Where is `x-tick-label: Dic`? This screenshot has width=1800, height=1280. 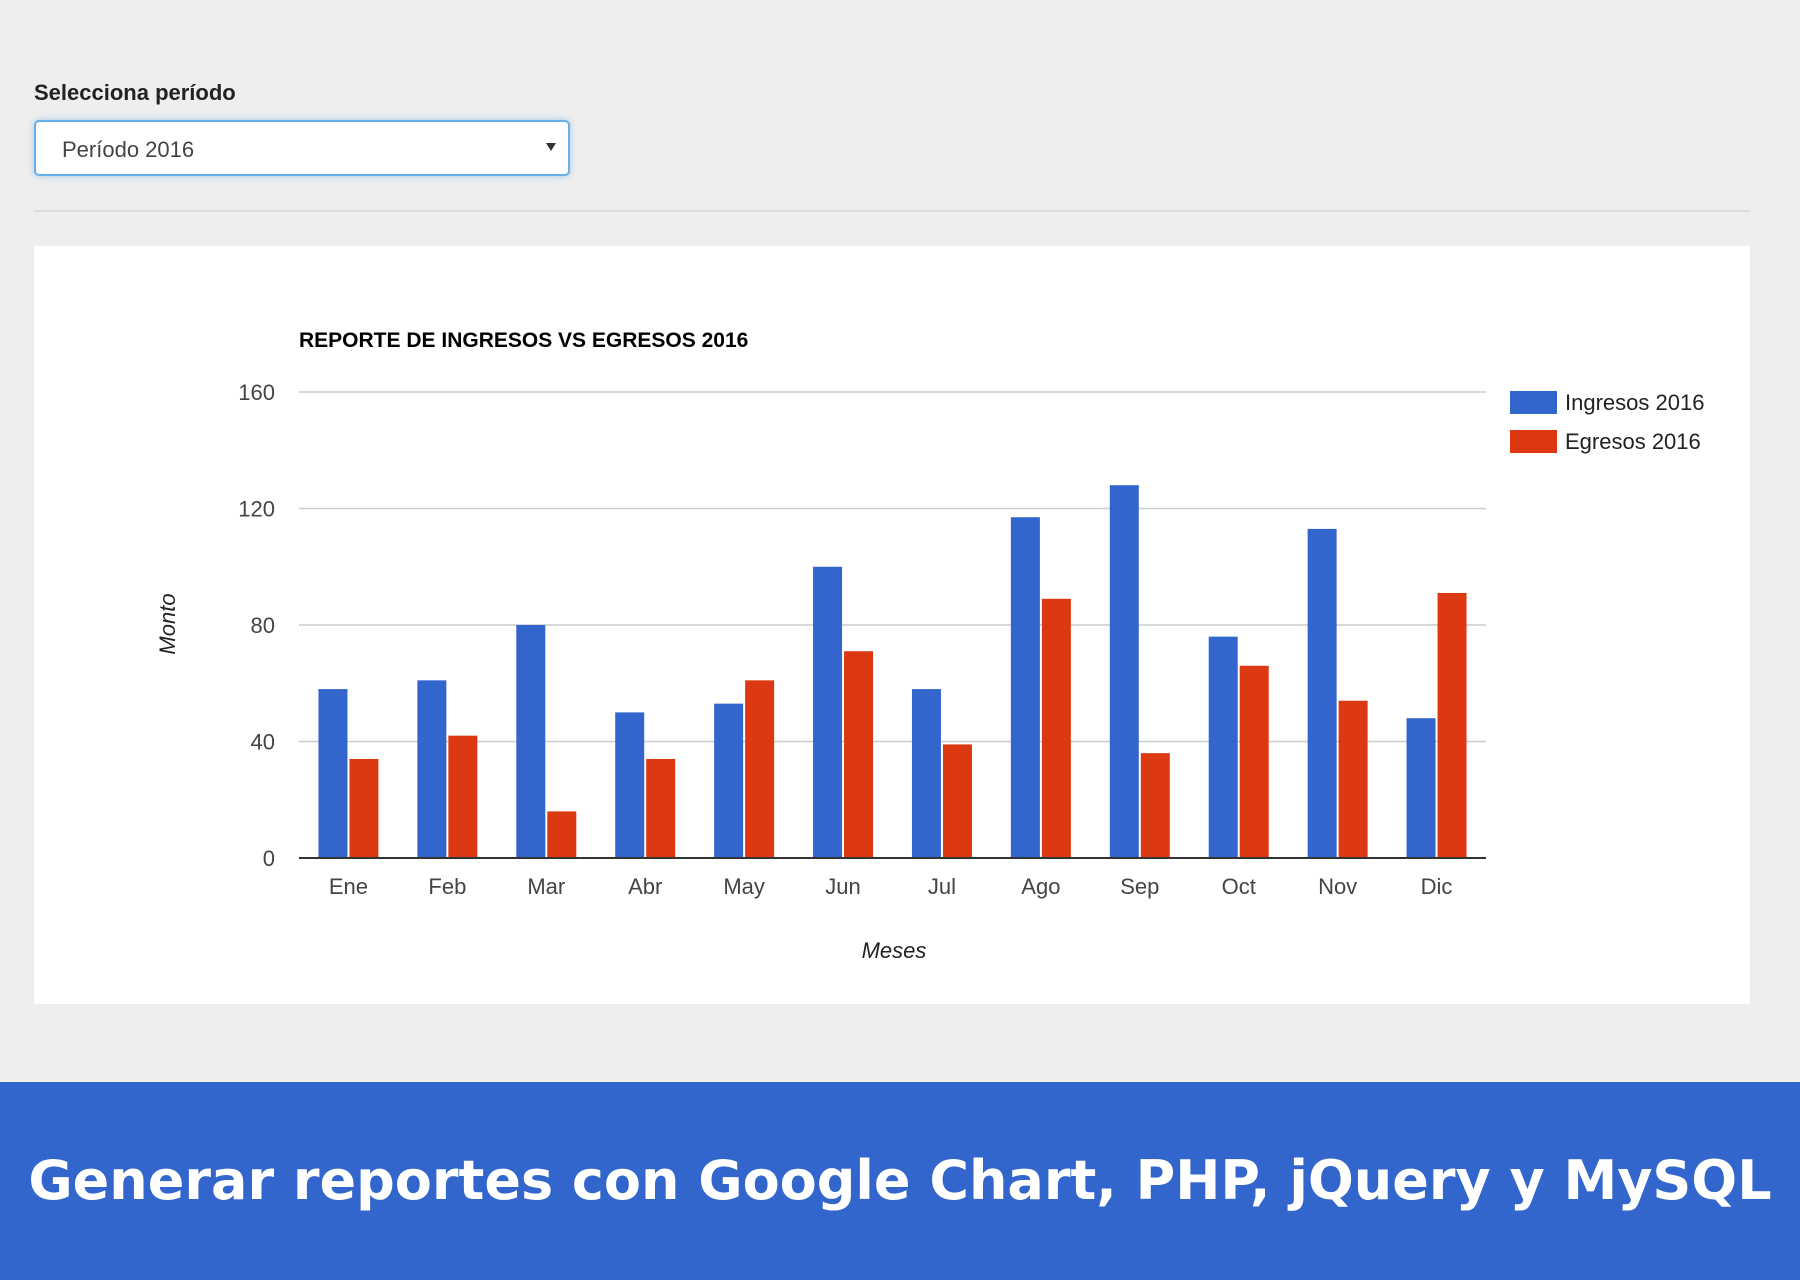
x-tick-label: Dic is located at coordinates (1437, 886).